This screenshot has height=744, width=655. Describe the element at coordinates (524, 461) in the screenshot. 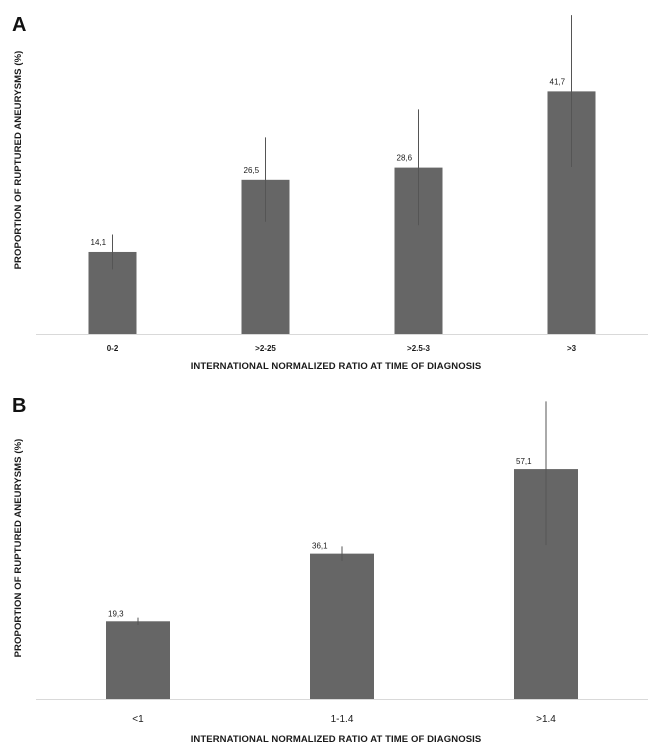

I see `data-label-3: 57,1` at that location.